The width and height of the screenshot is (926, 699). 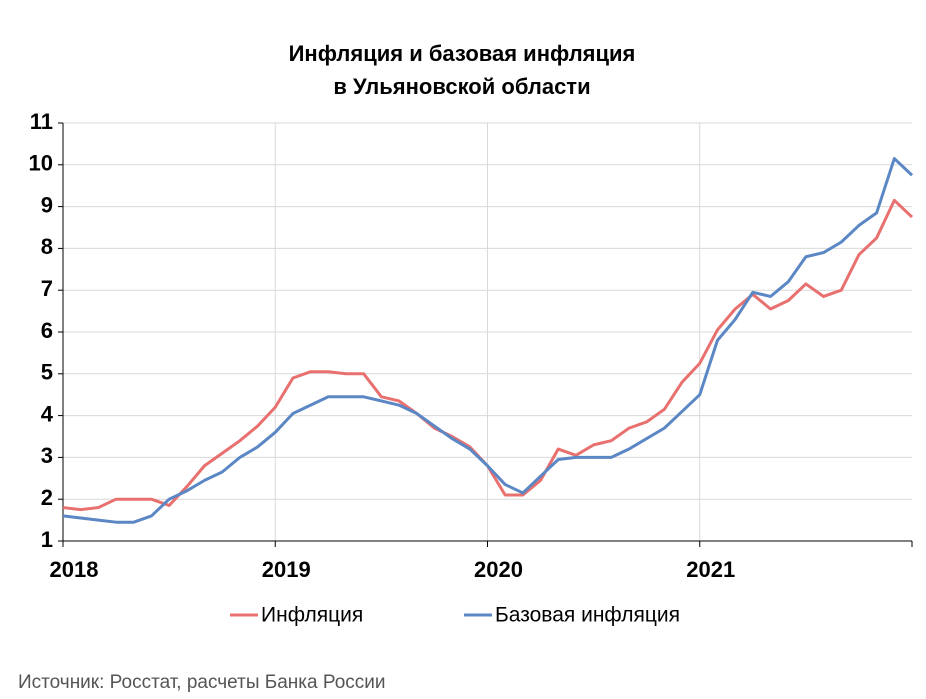 I want to click on y-tick-label: 2, so click(x=47, y=497).